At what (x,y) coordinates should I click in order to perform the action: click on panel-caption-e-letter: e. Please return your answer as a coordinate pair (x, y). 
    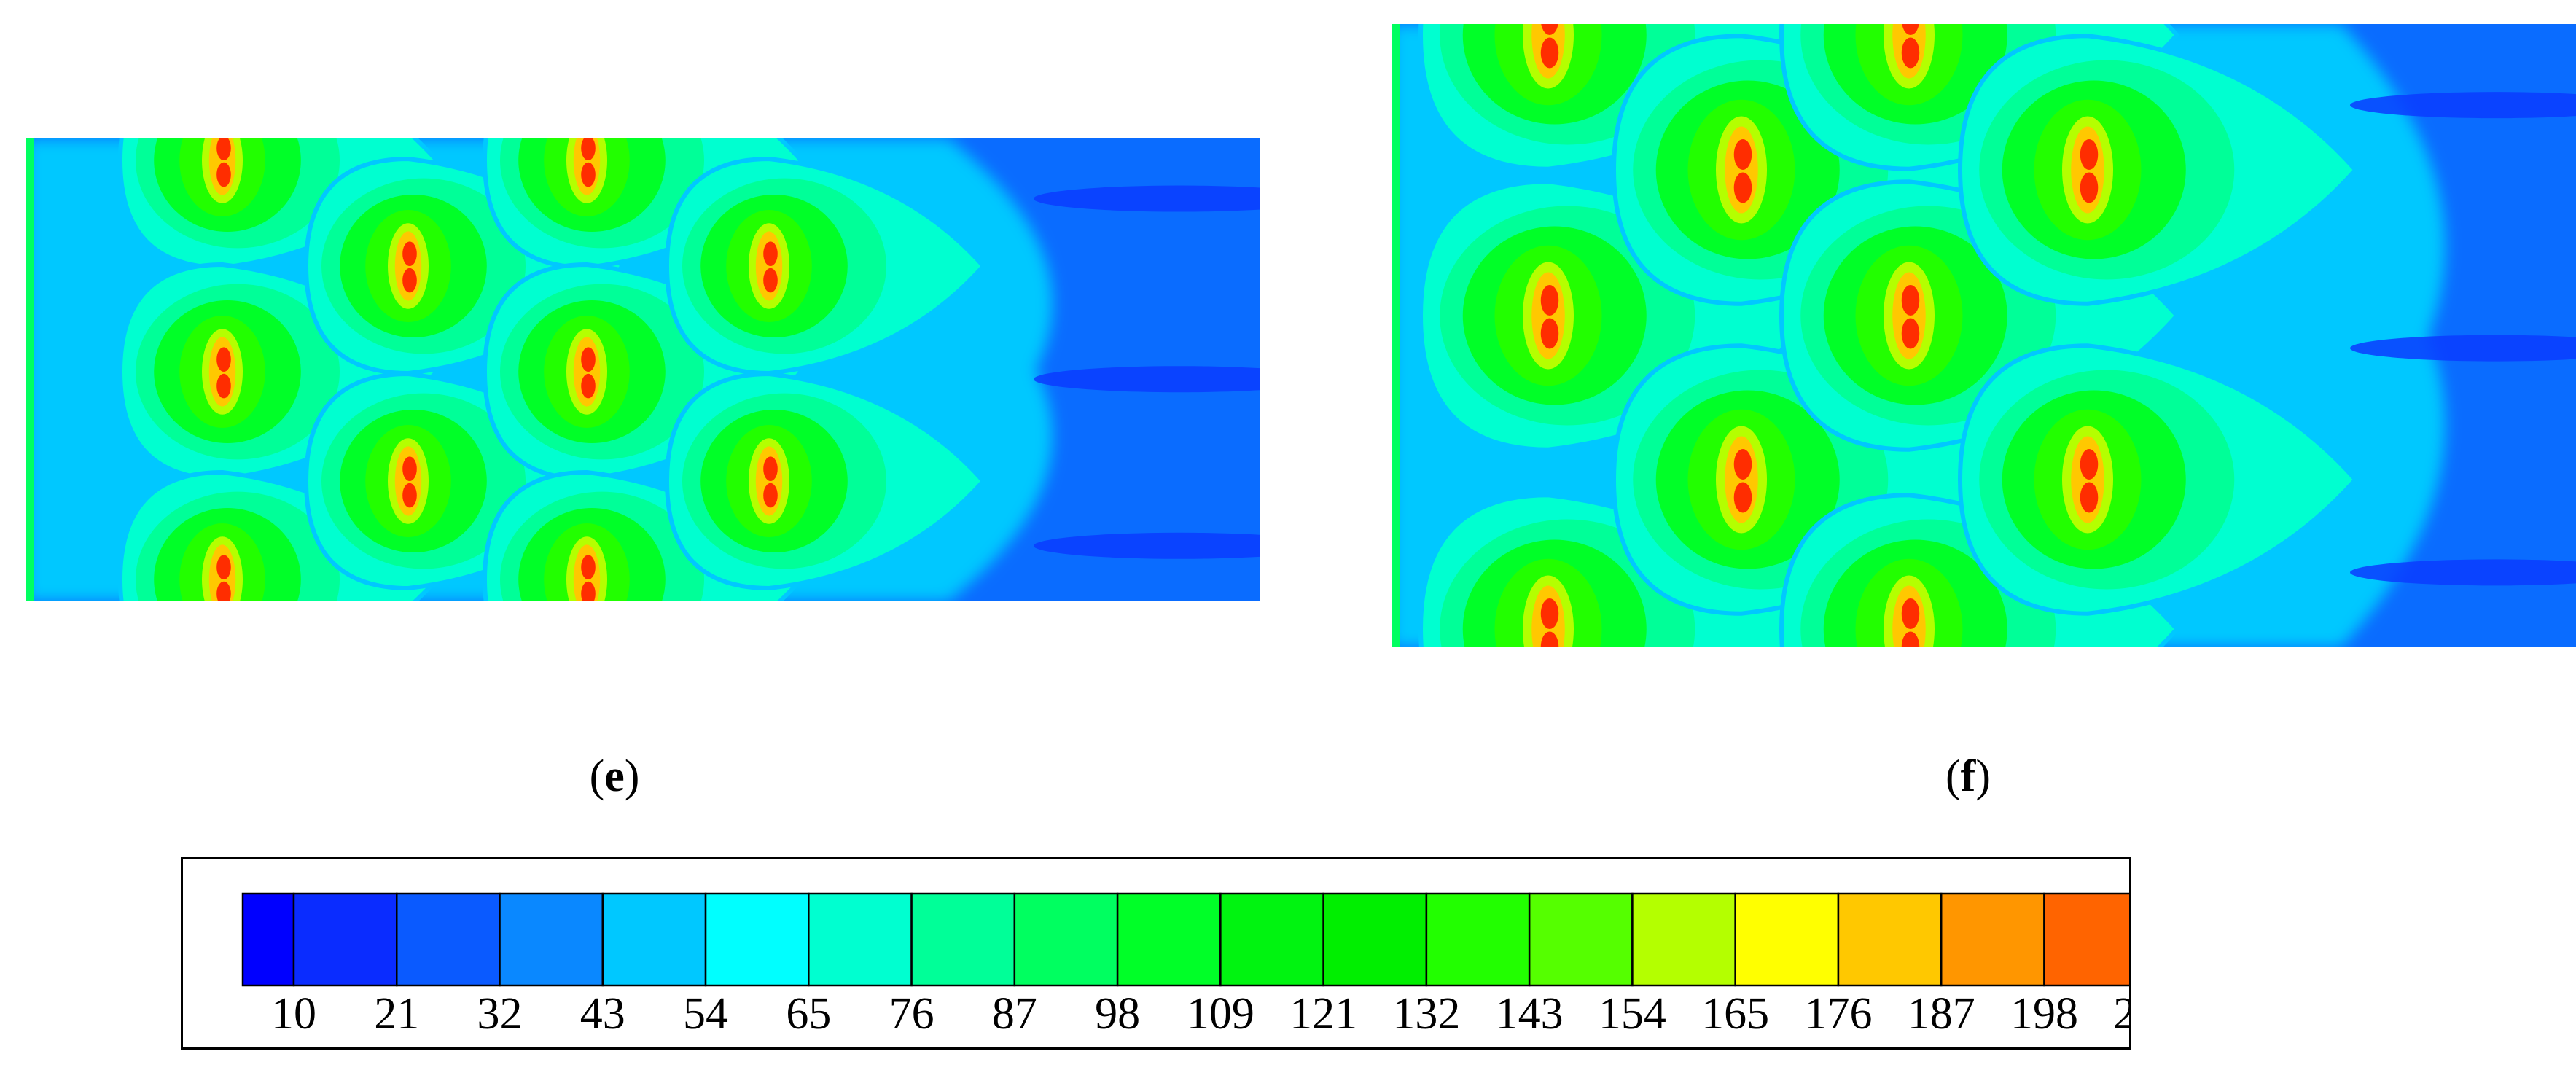
    Looking at the image, I should click on (614, 776).